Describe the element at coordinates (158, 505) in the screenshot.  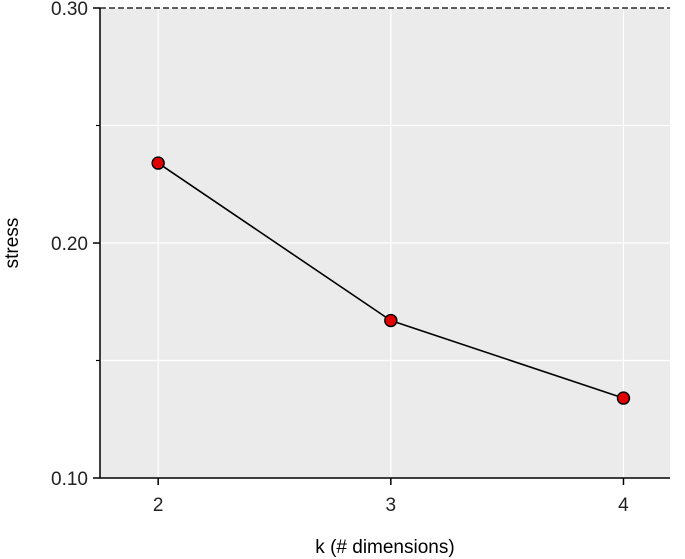
I see `x-tick-label: 2` at that location.